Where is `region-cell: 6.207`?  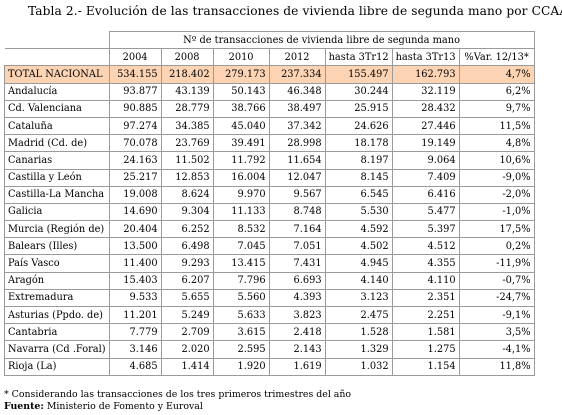
region-cell: 6.207 is located at coordinates (187, 280).